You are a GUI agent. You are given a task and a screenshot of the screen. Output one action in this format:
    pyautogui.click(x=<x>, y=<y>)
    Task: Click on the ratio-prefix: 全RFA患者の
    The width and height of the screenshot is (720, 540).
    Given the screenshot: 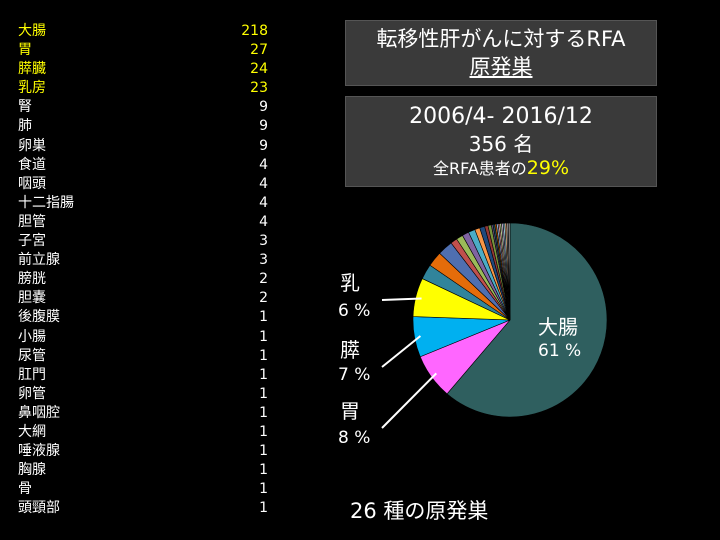 What is the action you would take?
    pyautogui.click(x=479, y=168)
    